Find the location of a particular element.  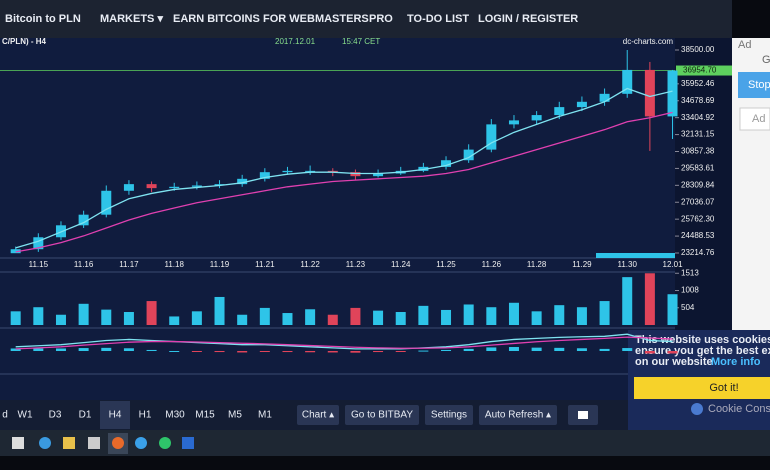

timeframe: D1 is located at coordinates (85, 415).